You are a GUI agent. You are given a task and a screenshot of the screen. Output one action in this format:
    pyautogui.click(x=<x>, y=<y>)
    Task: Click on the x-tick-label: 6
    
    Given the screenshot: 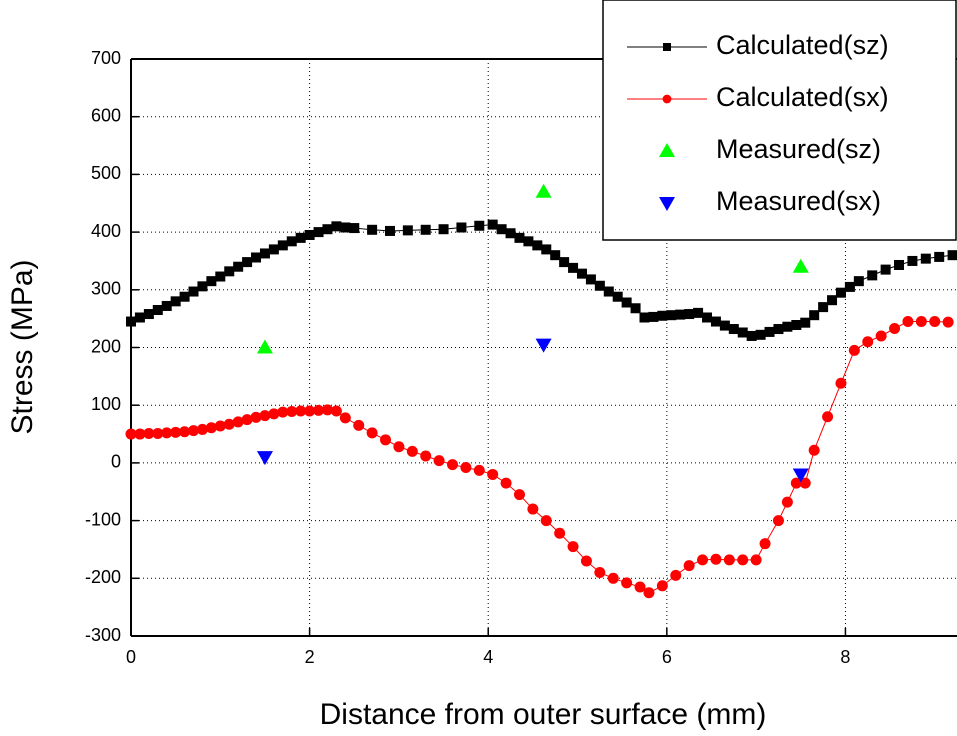 What is the action you would take?
    pyautogui.click(x=667, y=657)
    